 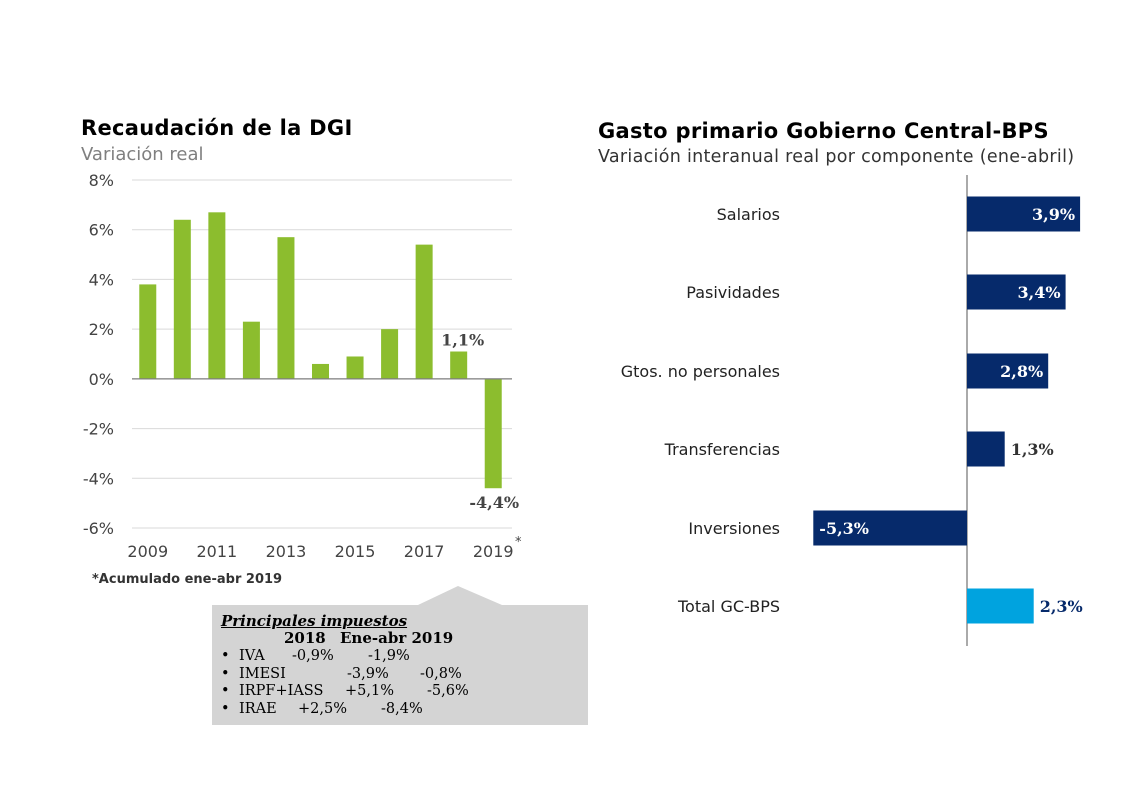 What do you see at coordinates (314, 621) in the screenshot?
I see `taxes-box-title: Principales impuestos` at bounding box center [314, 621].